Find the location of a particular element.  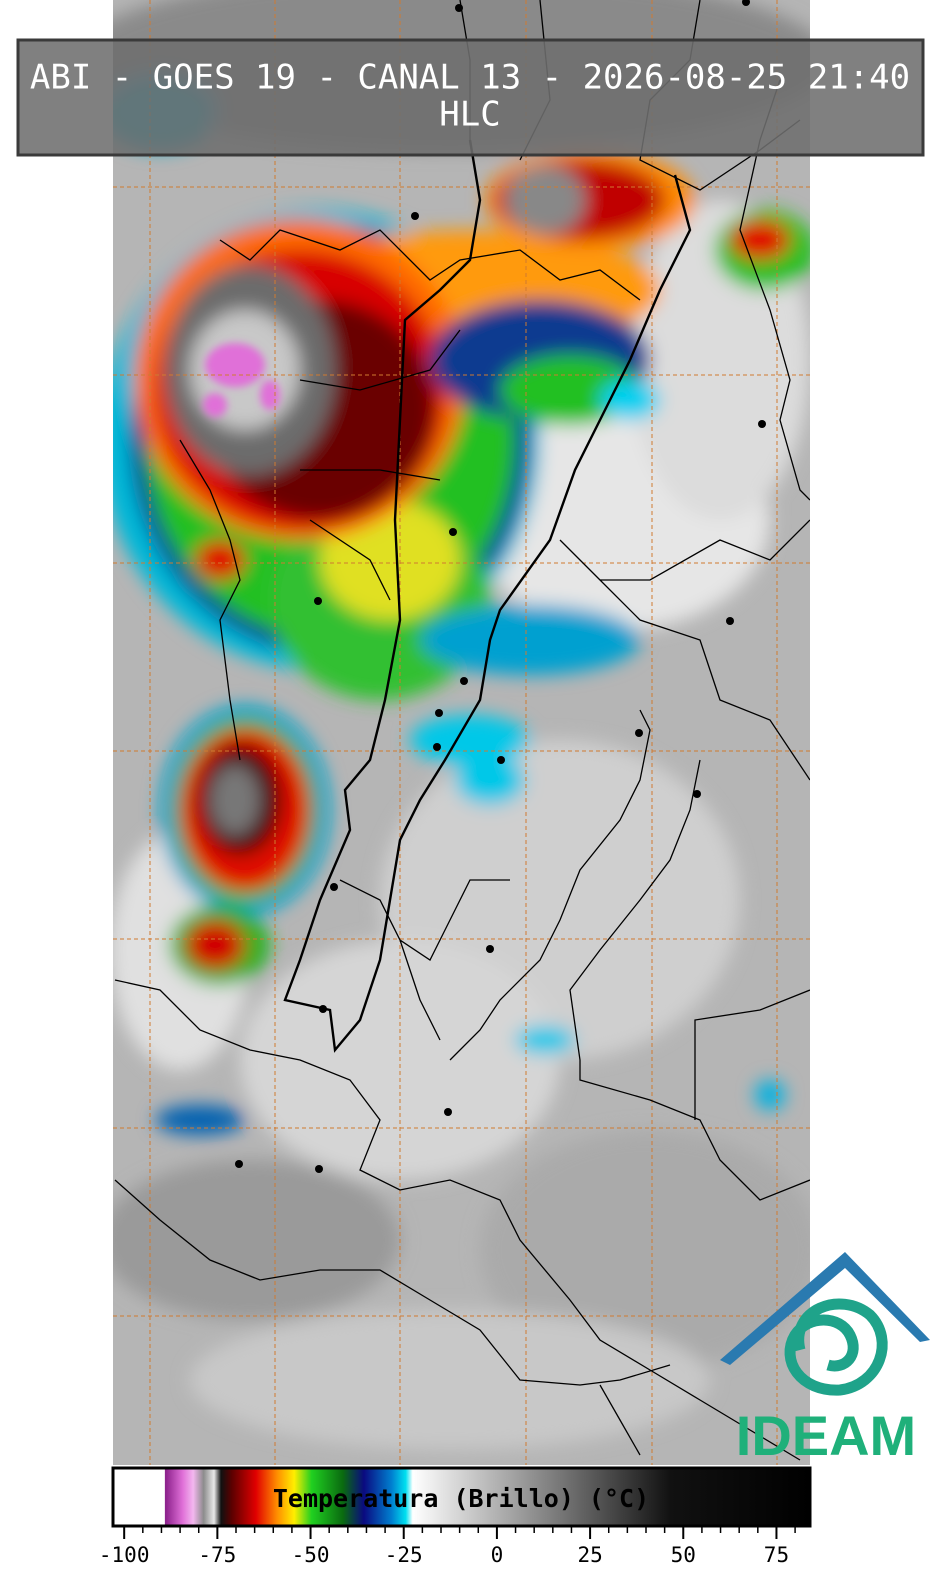

logo-text: IDEAM is located at coordinates (826, 1435).